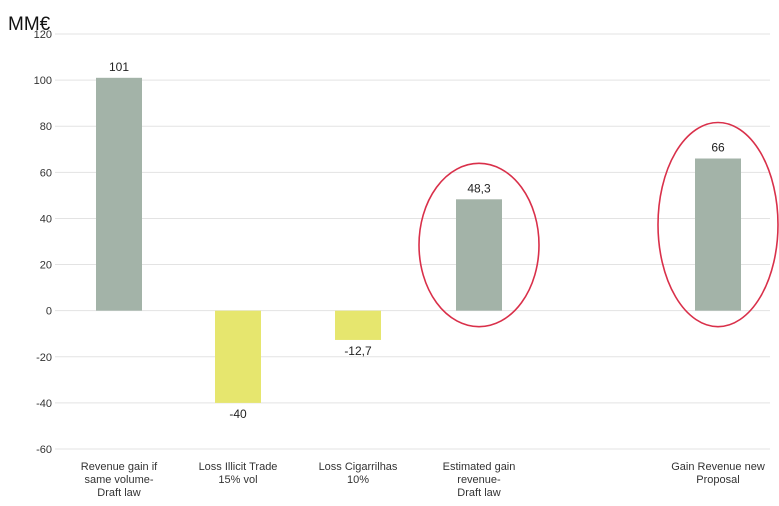 The height and width of the screenshot is (506, 779). Describe the element at coordinates (718, 148) in the screenshot. I see `data-label: 66` at that location.